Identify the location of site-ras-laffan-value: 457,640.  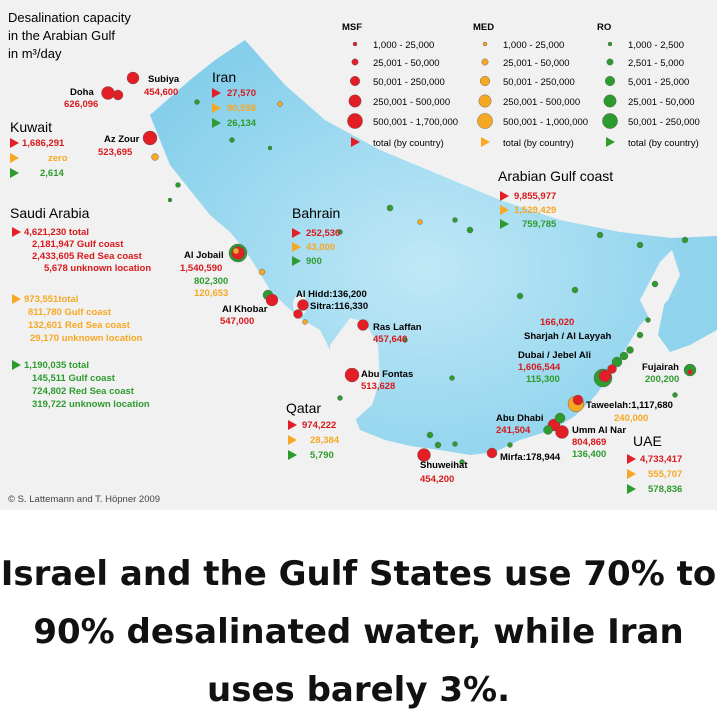
(390, 339).